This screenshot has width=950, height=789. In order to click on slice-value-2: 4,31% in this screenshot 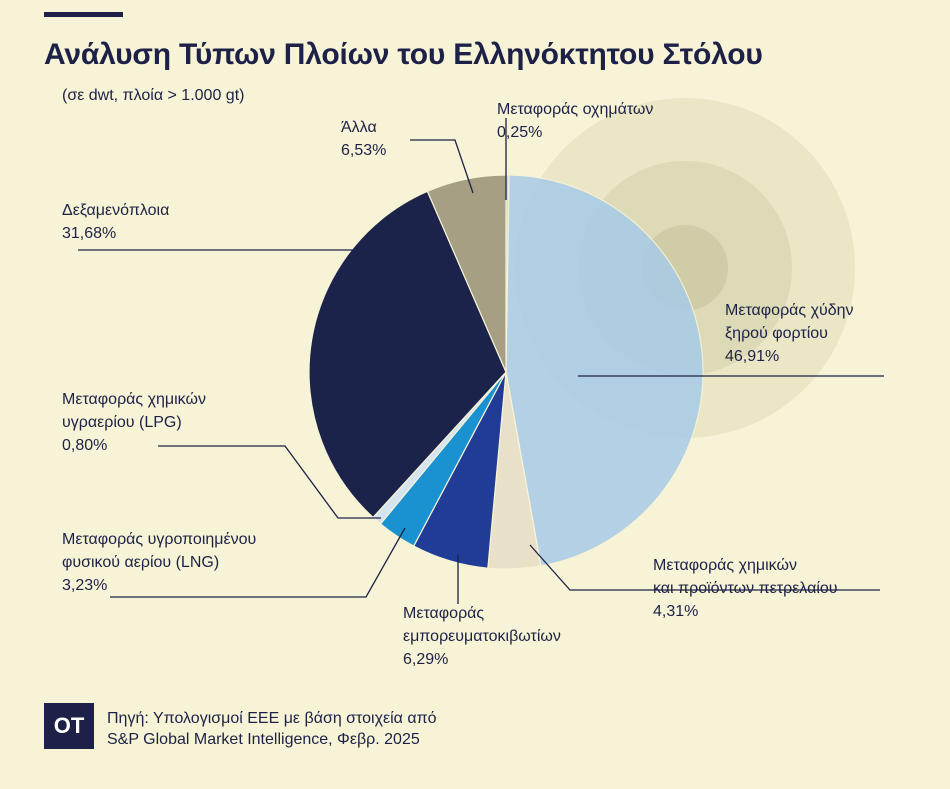, I will do `click(675, 611)`.